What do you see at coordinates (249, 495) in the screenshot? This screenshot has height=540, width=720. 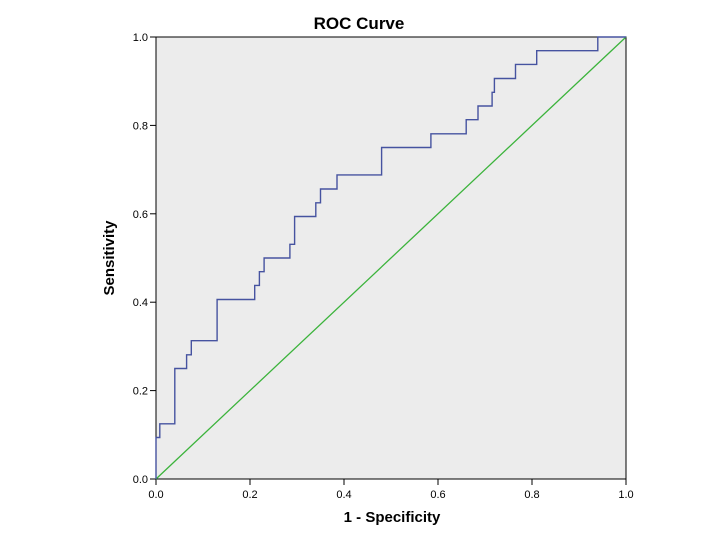 I see `x-tick-label: 0.2` at bounding box center [249, 495].